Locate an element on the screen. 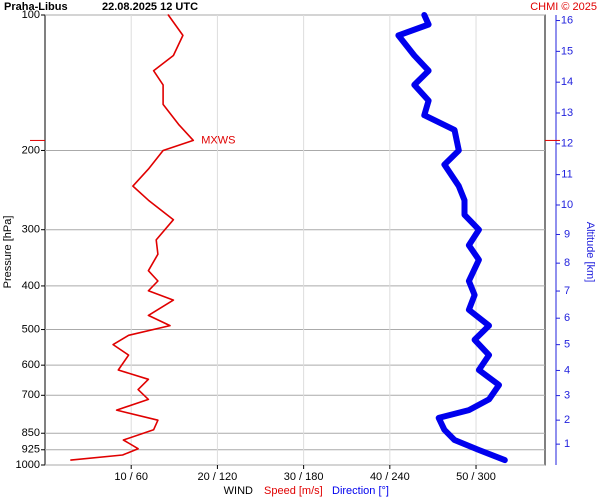  x-tick-label: 30 / 180 is located at coordinates (304, 477).